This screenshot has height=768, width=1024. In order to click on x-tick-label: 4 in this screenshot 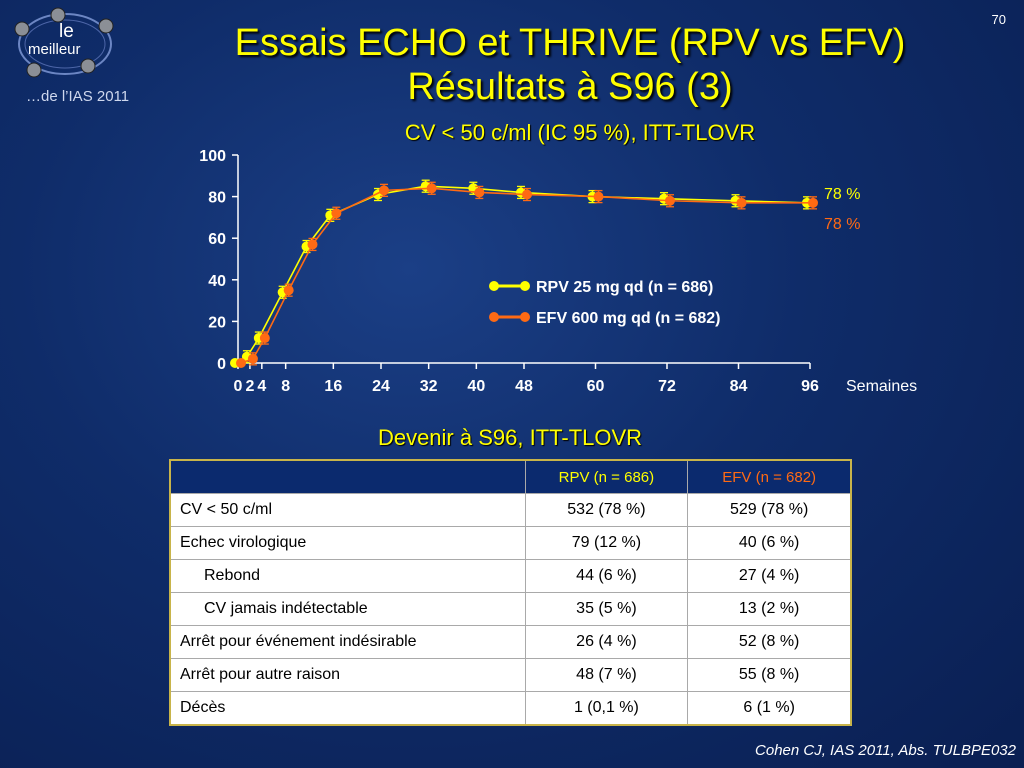, I will do `click(261, 386)`.